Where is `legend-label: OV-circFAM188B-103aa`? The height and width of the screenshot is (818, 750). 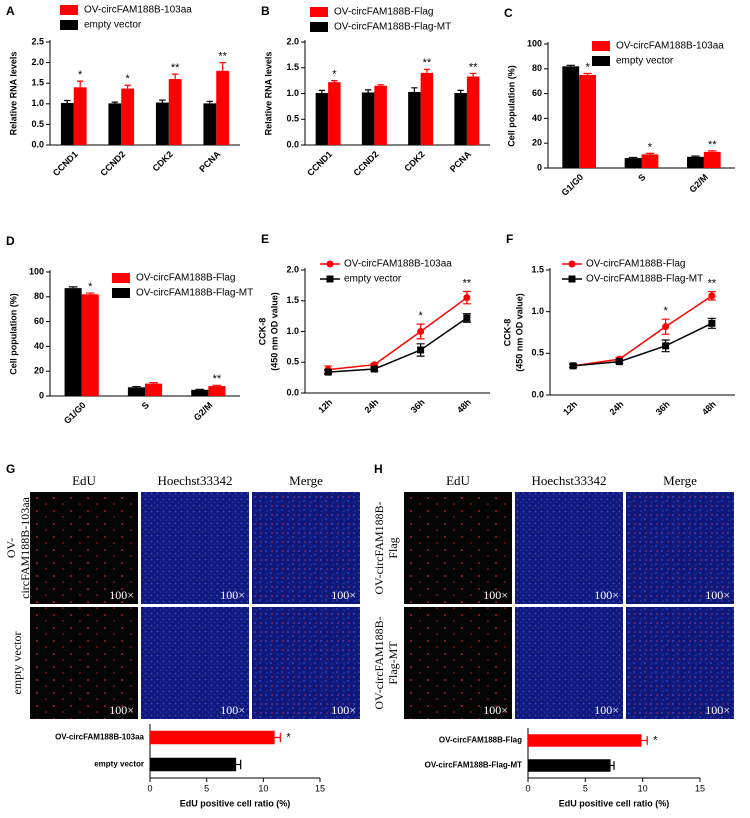 legend-label: OV-circFAM188B-103aa is located at coordinates (138, 10).